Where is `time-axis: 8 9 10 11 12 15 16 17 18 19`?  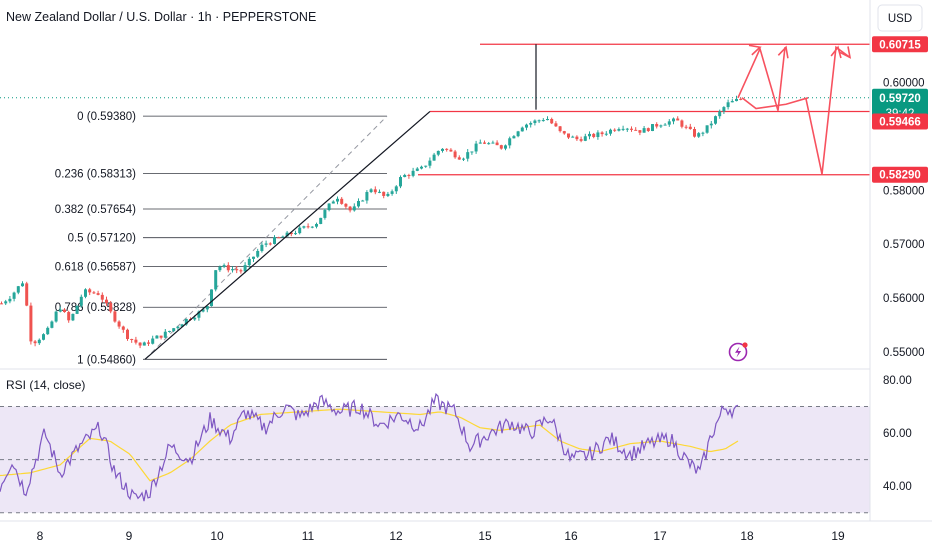
time-axis: 8 9 10 11 12 15 16 17 18 19 is located at coordinates (441, 536).